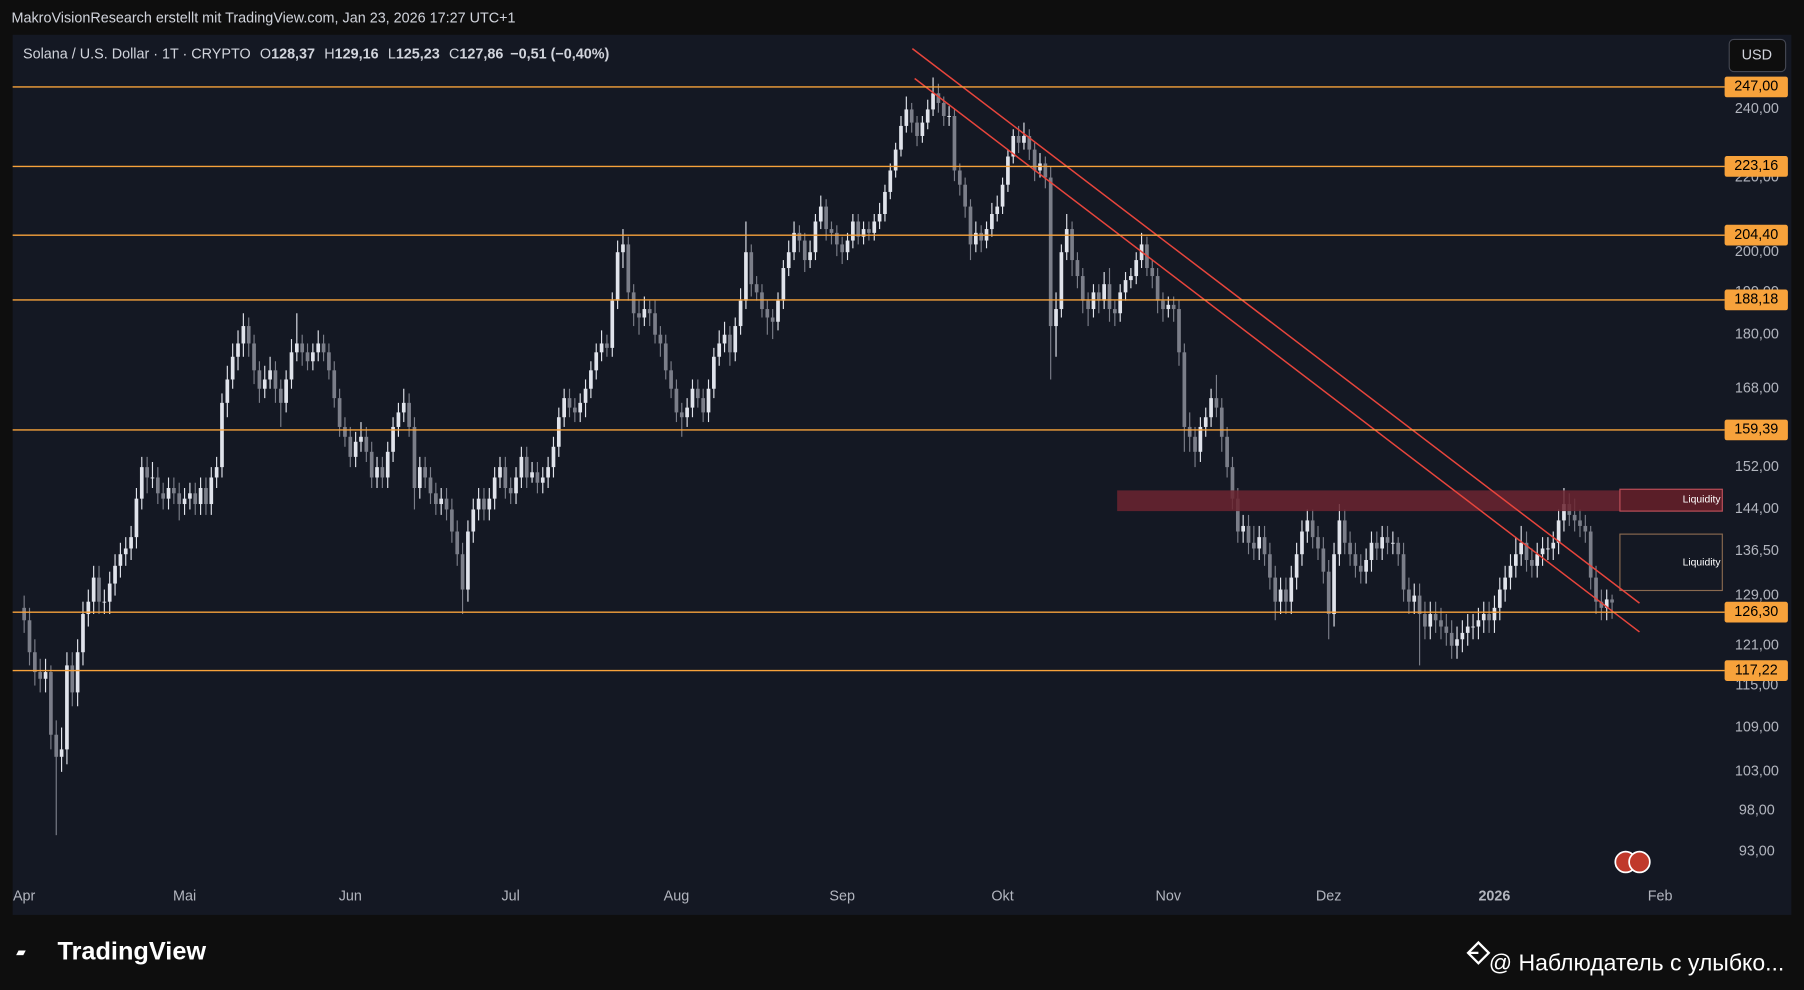 This screenshot has width=1804, height=990. What do you see at coordinates (1756, 235) in the screenshot?
I see `level-label: 204,40` at bounding box center [1756, 235].